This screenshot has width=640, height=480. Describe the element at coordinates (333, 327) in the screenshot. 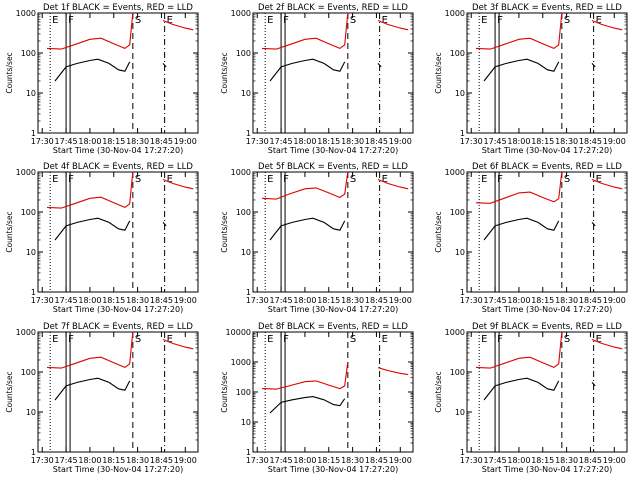

I see `panel-title: Det 8f BLACK = Events, RED = LLD` at that location.